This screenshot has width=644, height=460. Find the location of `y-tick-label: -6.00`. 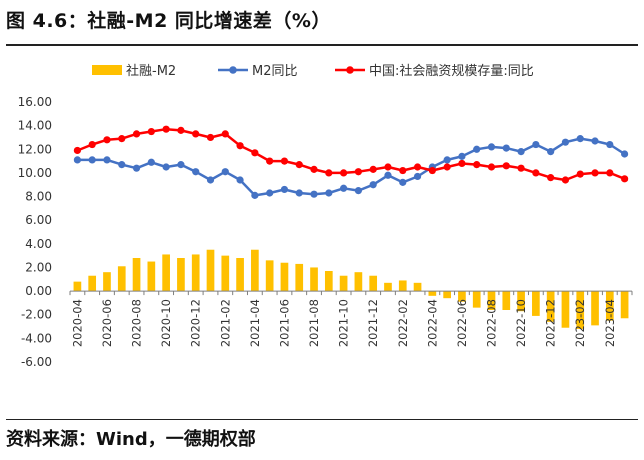

y-tick-label: -6.00 is located at coordinates (36, 362).